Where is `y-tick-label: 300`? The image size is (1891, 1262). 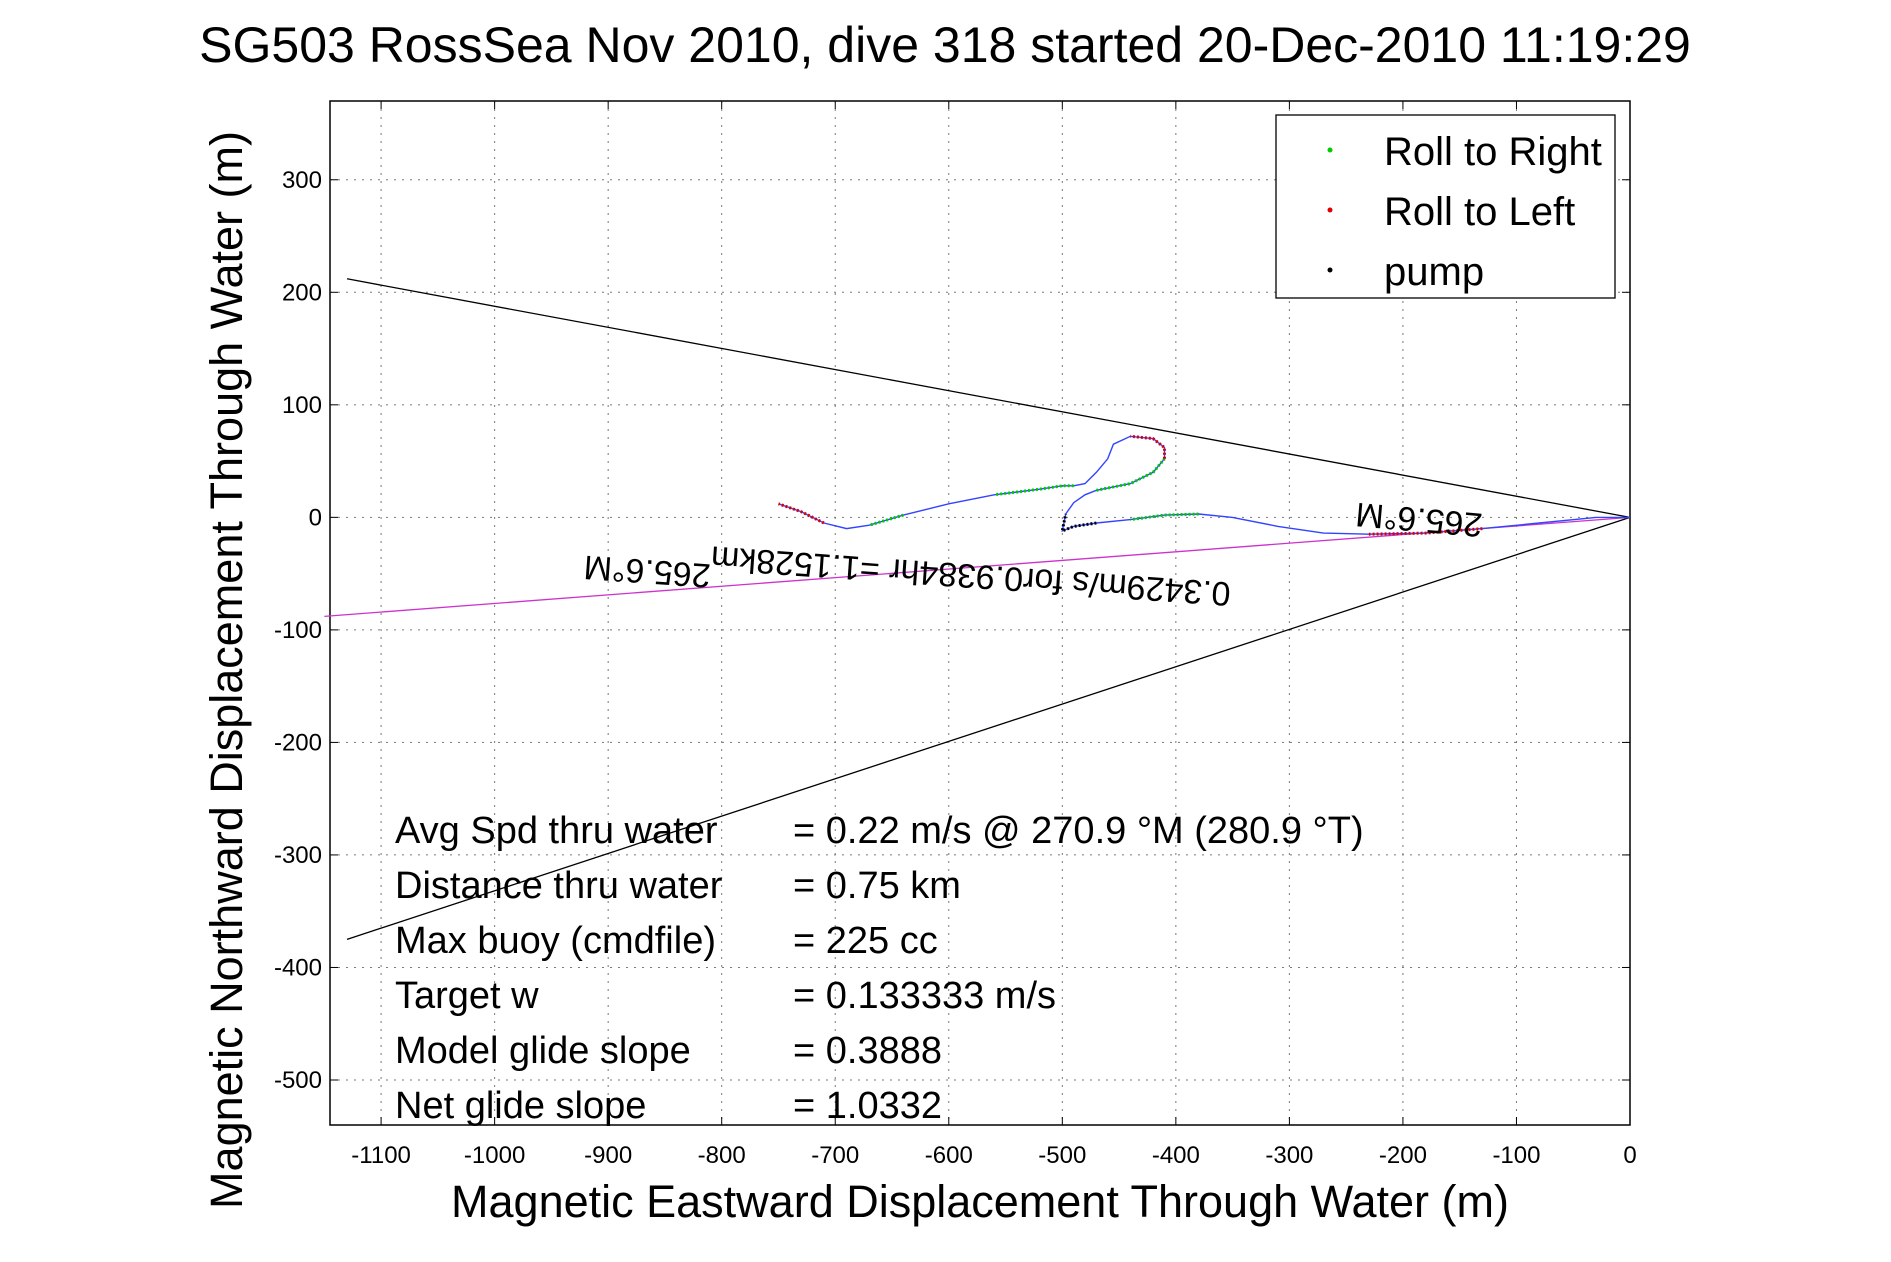
y-tick-label: 300 is located at coordinates (302, 180).